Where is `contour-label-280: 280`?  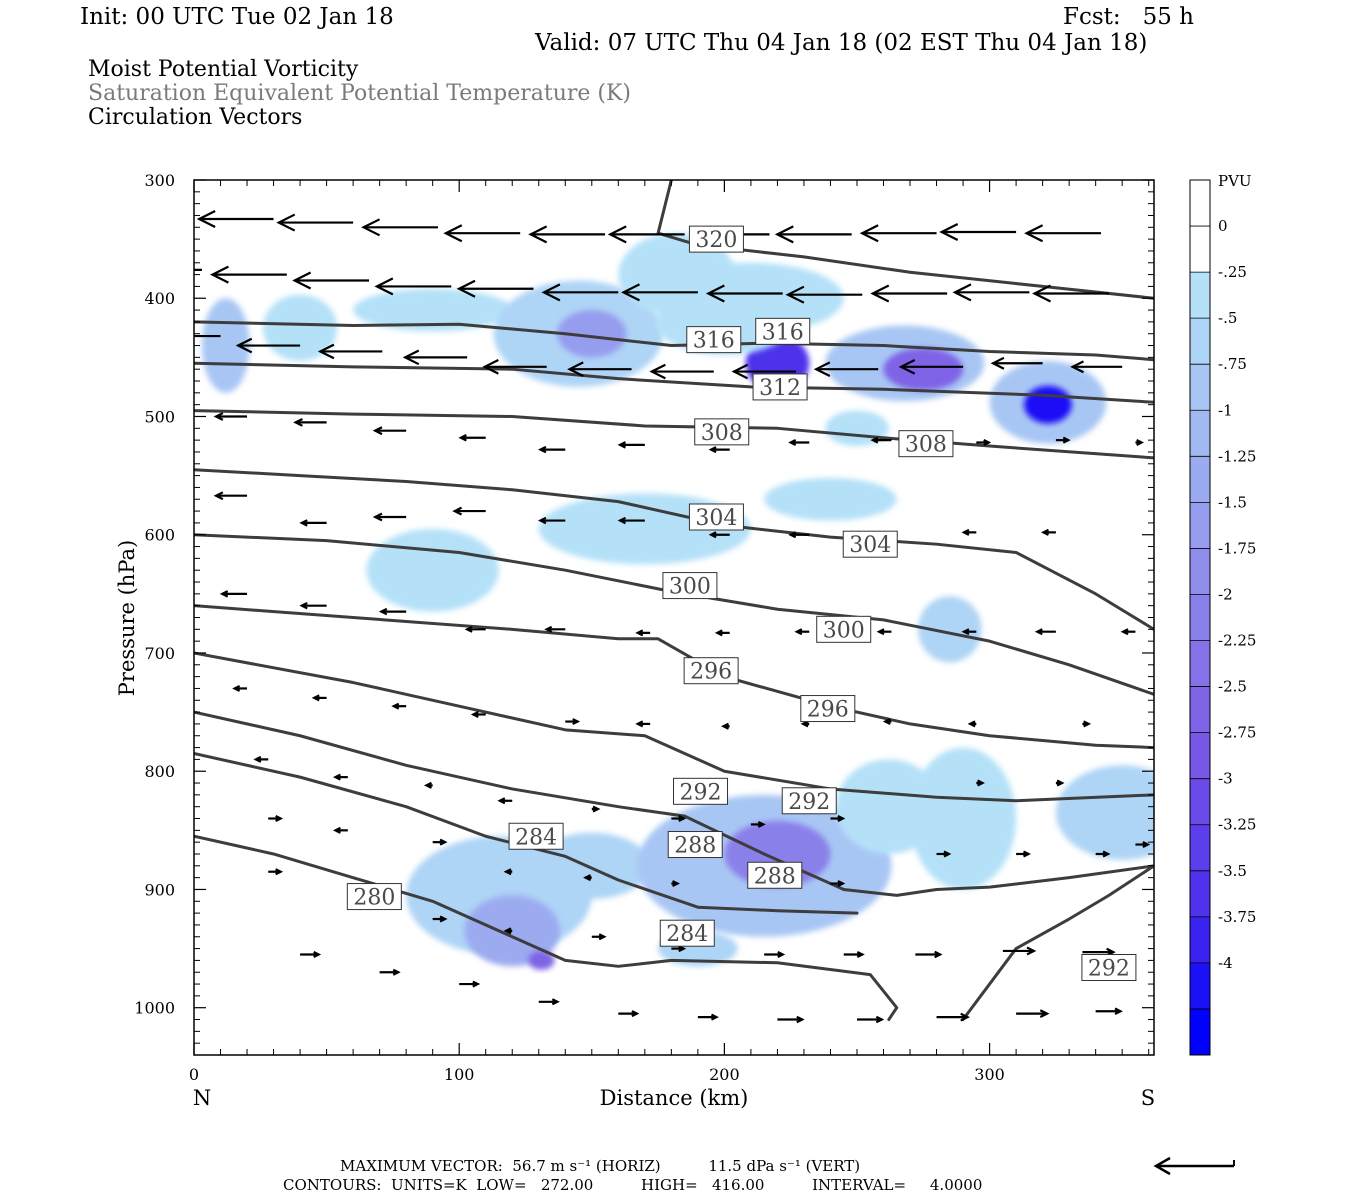 contour-label-280: 280 is located at coordinates (374, 897).